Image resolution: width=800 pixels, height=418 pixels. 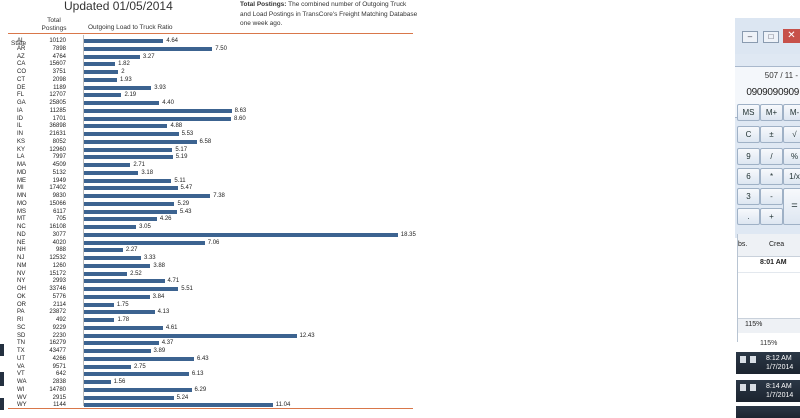 What do you see at coordinates (779, 363) in the screenshot?
I see `taskbar-clock: 8:12 AM 1/7/2014` at bounding box center [779, 363].